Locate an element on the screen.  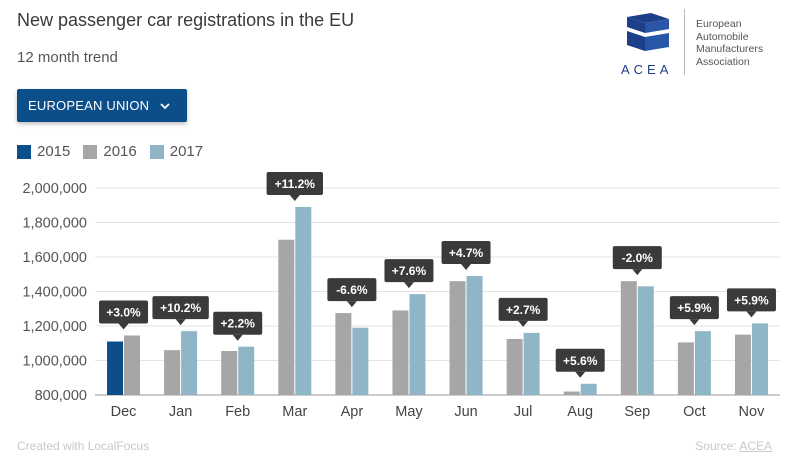
y-tick-label: 1,800,000 is located at coordinates (54, 224).